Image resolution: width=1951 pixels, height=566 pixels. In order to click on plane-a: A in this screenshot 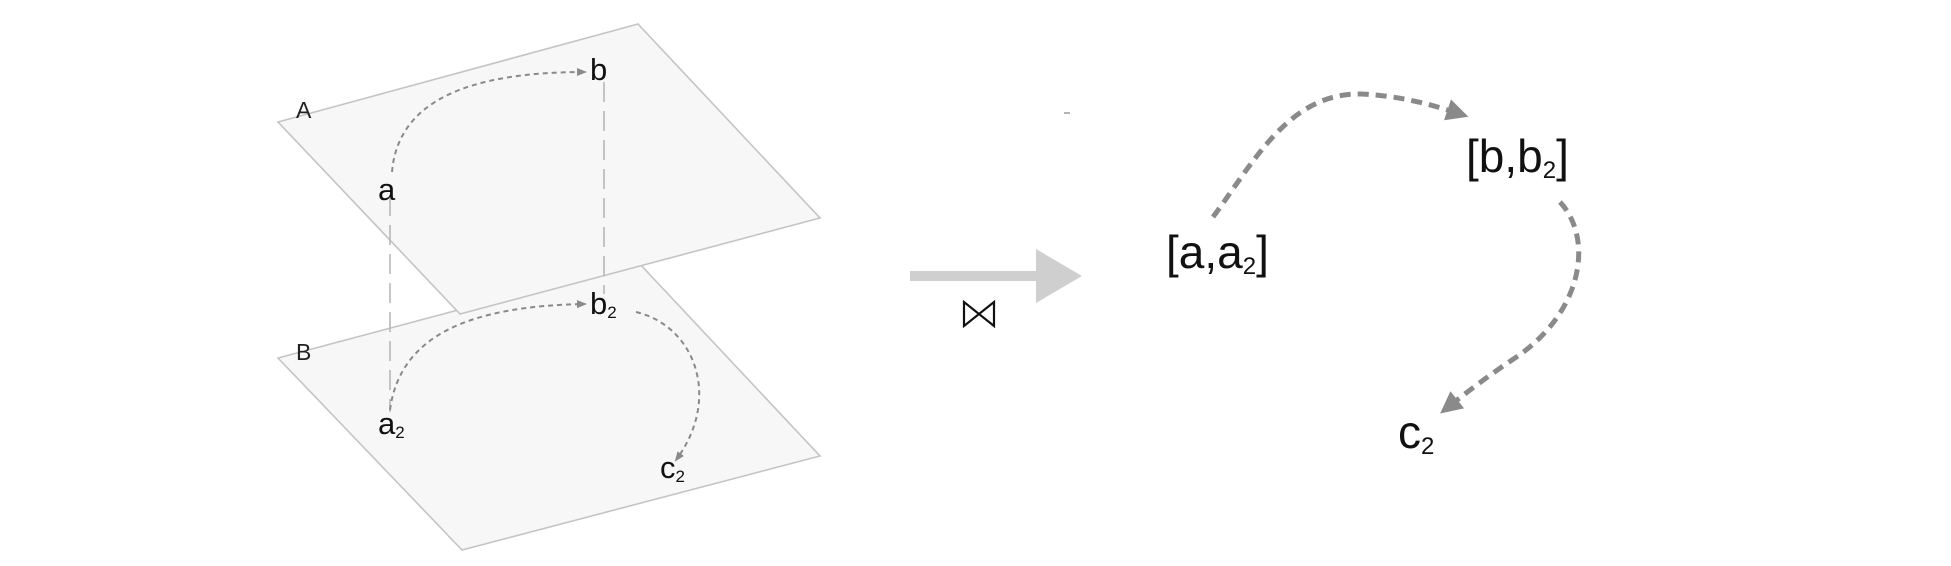, I will do `click(549, 169)`.